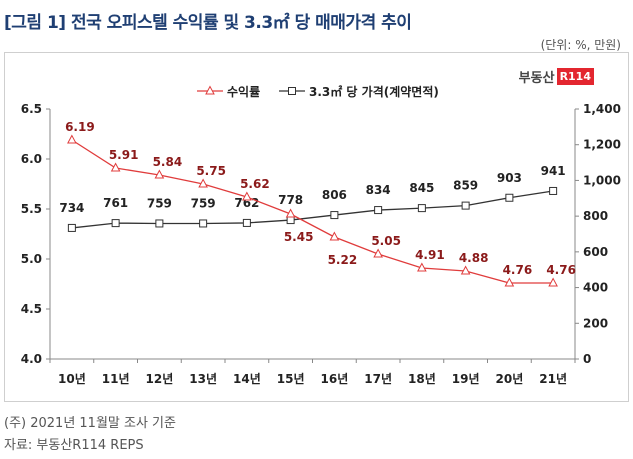 The width and height of the screenshot is (633, 459). What do you see at coordinates (602, 180) in the screenshot?
I see `right-tick-label: 1,000` at bounding box center [602, 180].